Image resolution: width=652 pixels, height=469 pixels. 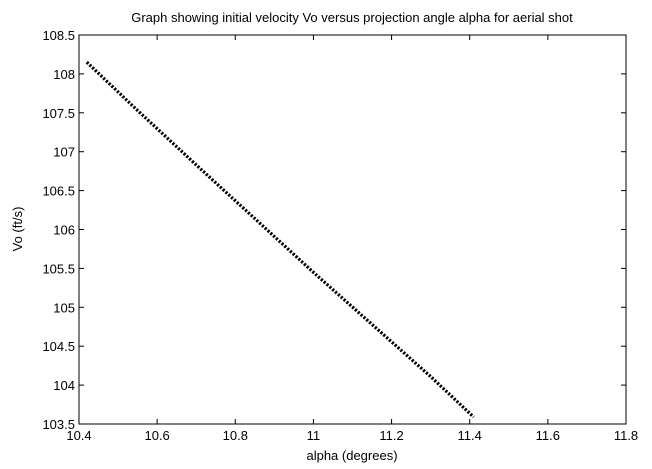 I want to click on y-tick-label: 105, so click(x=64, y=307).